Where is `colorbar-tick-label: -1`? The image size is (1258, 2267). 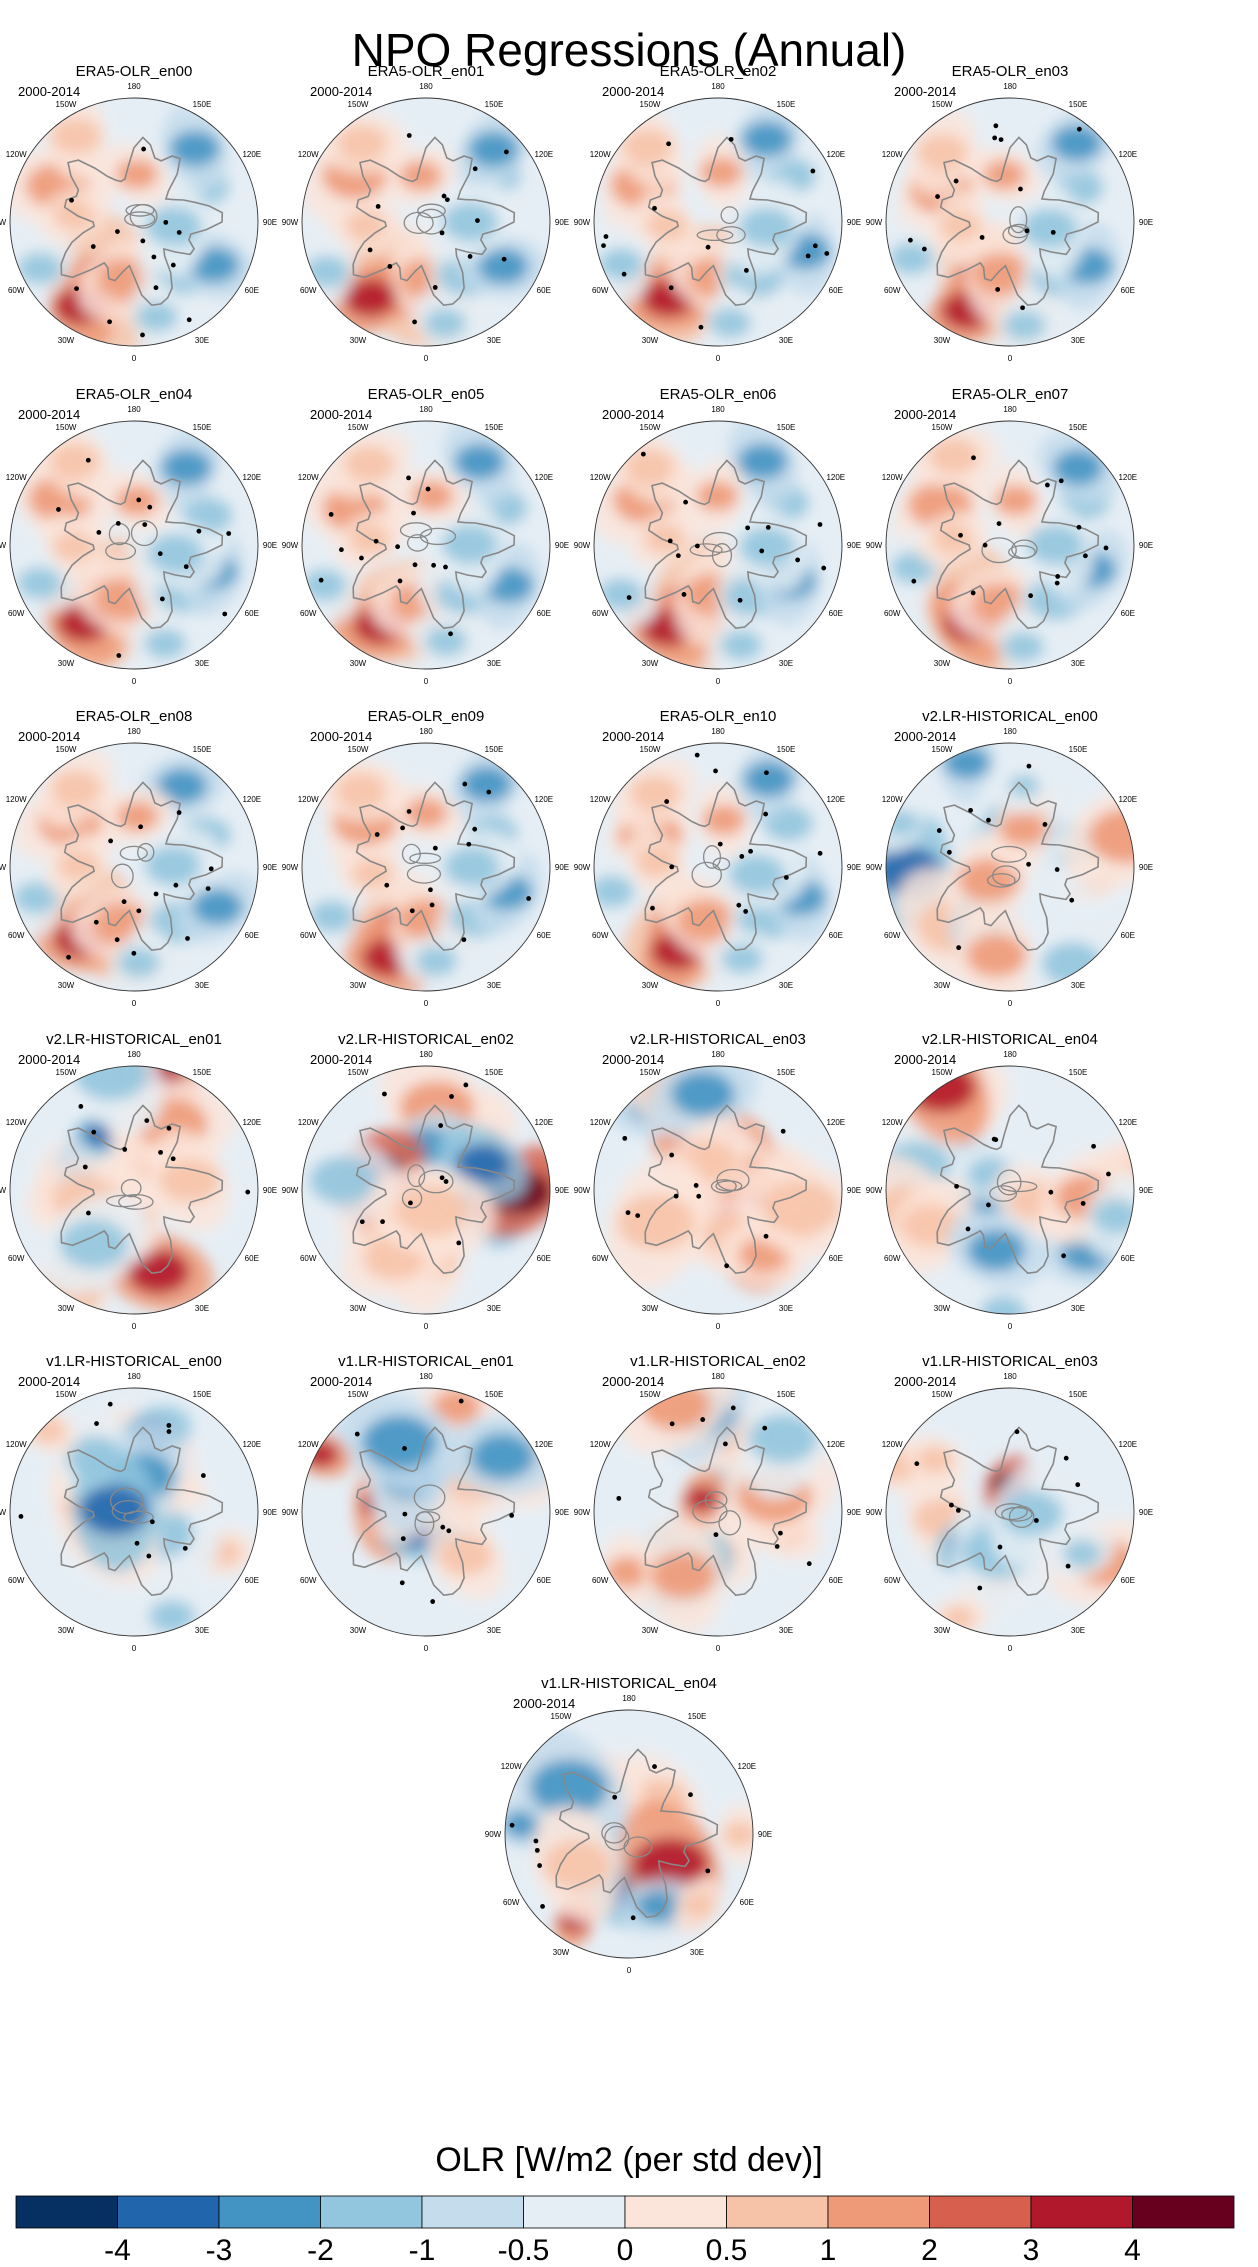
colorbar-tick-label: -1 is located at coordinates (422, 2250).